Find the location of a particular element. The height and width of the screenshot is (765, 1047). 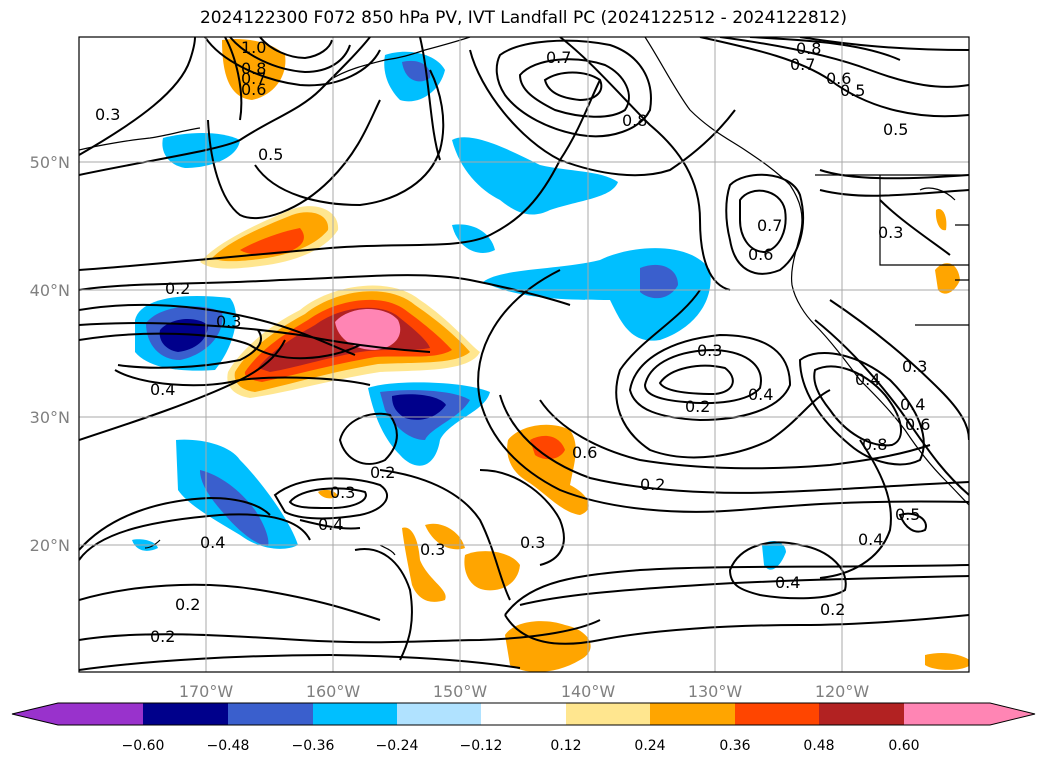

colorbar-tick: −0.36 is located at coordinates (313, 746).